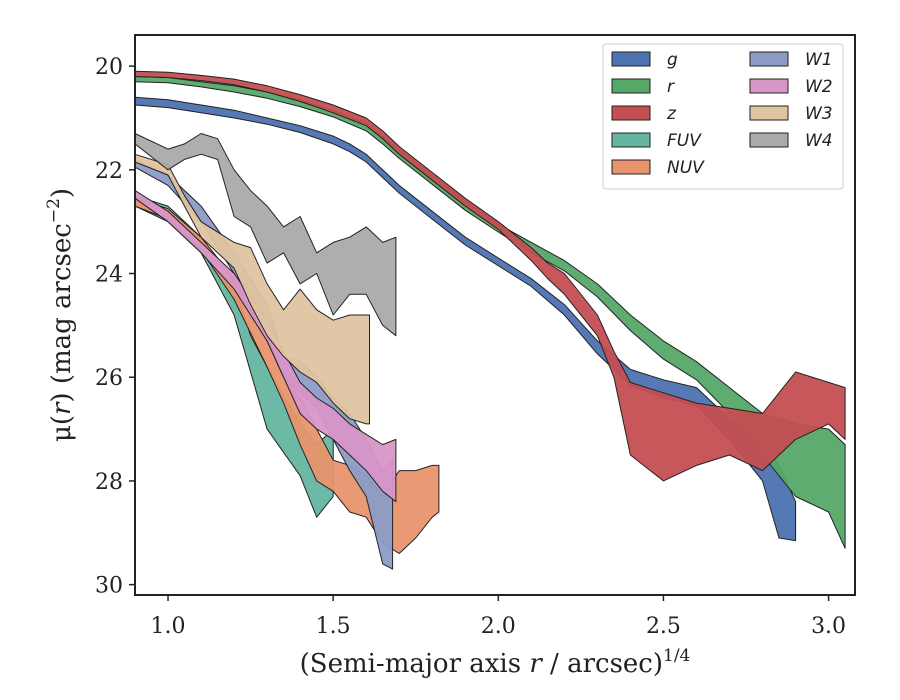 Image resolution: width=900 pixels, height=700 pixels. I want to click on legend-label-nuv: NUV, so click(686, 168).